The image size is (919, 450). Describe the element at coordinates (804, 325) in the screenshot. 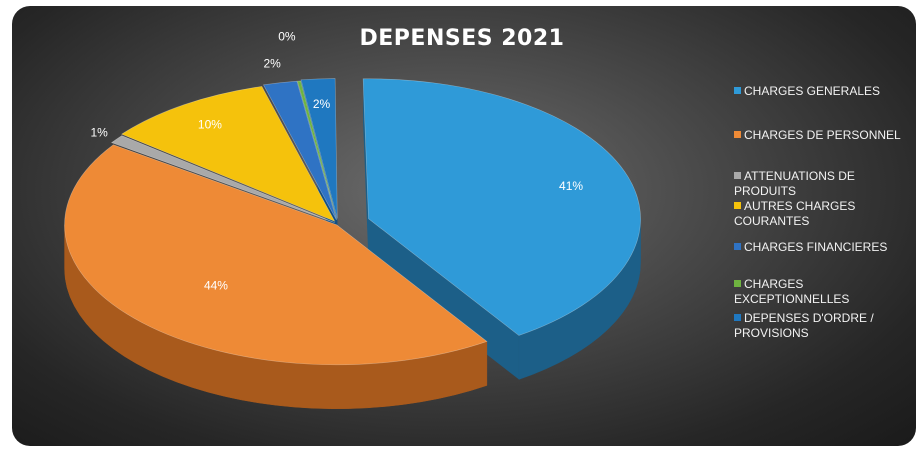

I see `legend-label: DEPENSES D'ORDRE / PROVISIONS` at that location.